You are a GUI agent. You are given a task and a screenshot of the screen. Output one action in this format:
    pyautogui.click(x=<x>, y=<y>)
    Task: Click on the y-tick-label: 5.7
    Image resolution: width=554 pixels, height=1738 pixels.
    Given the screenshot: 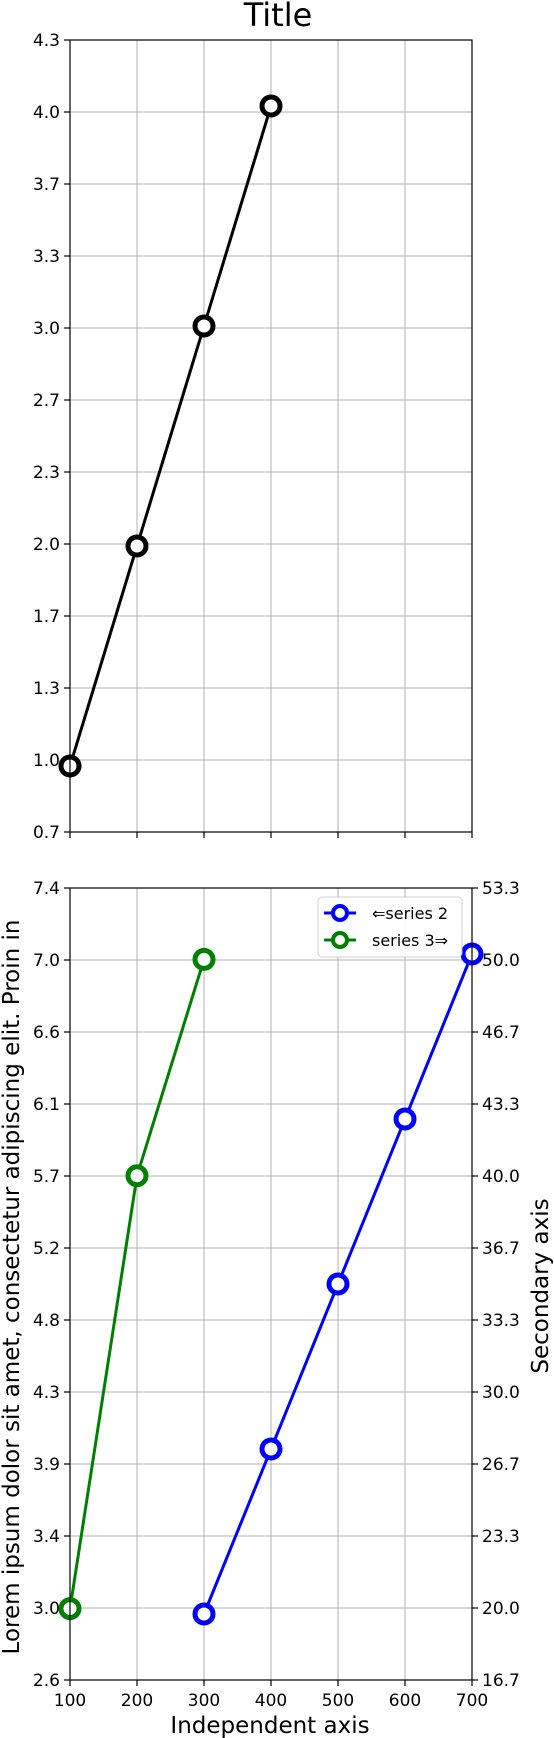 What is the action you would take?
    pyautogui.click(x=46, y=1177)
    